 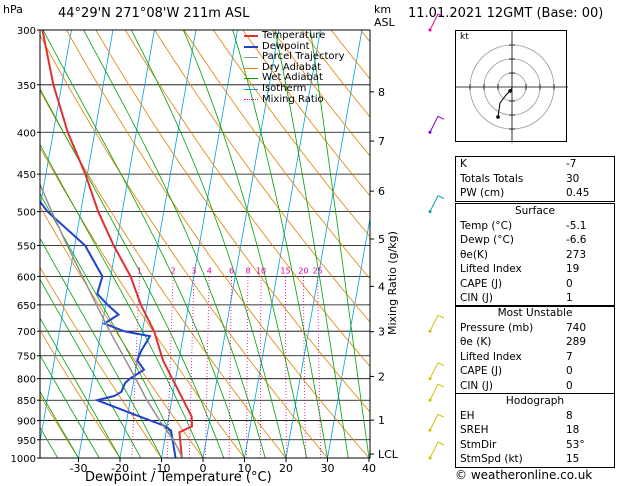 What do you see at coordinates (467, 415) in the screenshot?
I see `row-label: EH` at bounding box center [467, 415].